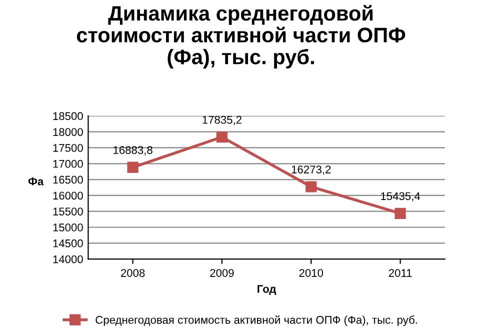 This screenshot has height=336, width=482. I want to click on x-tick-label: 2011, so click(400, 273).